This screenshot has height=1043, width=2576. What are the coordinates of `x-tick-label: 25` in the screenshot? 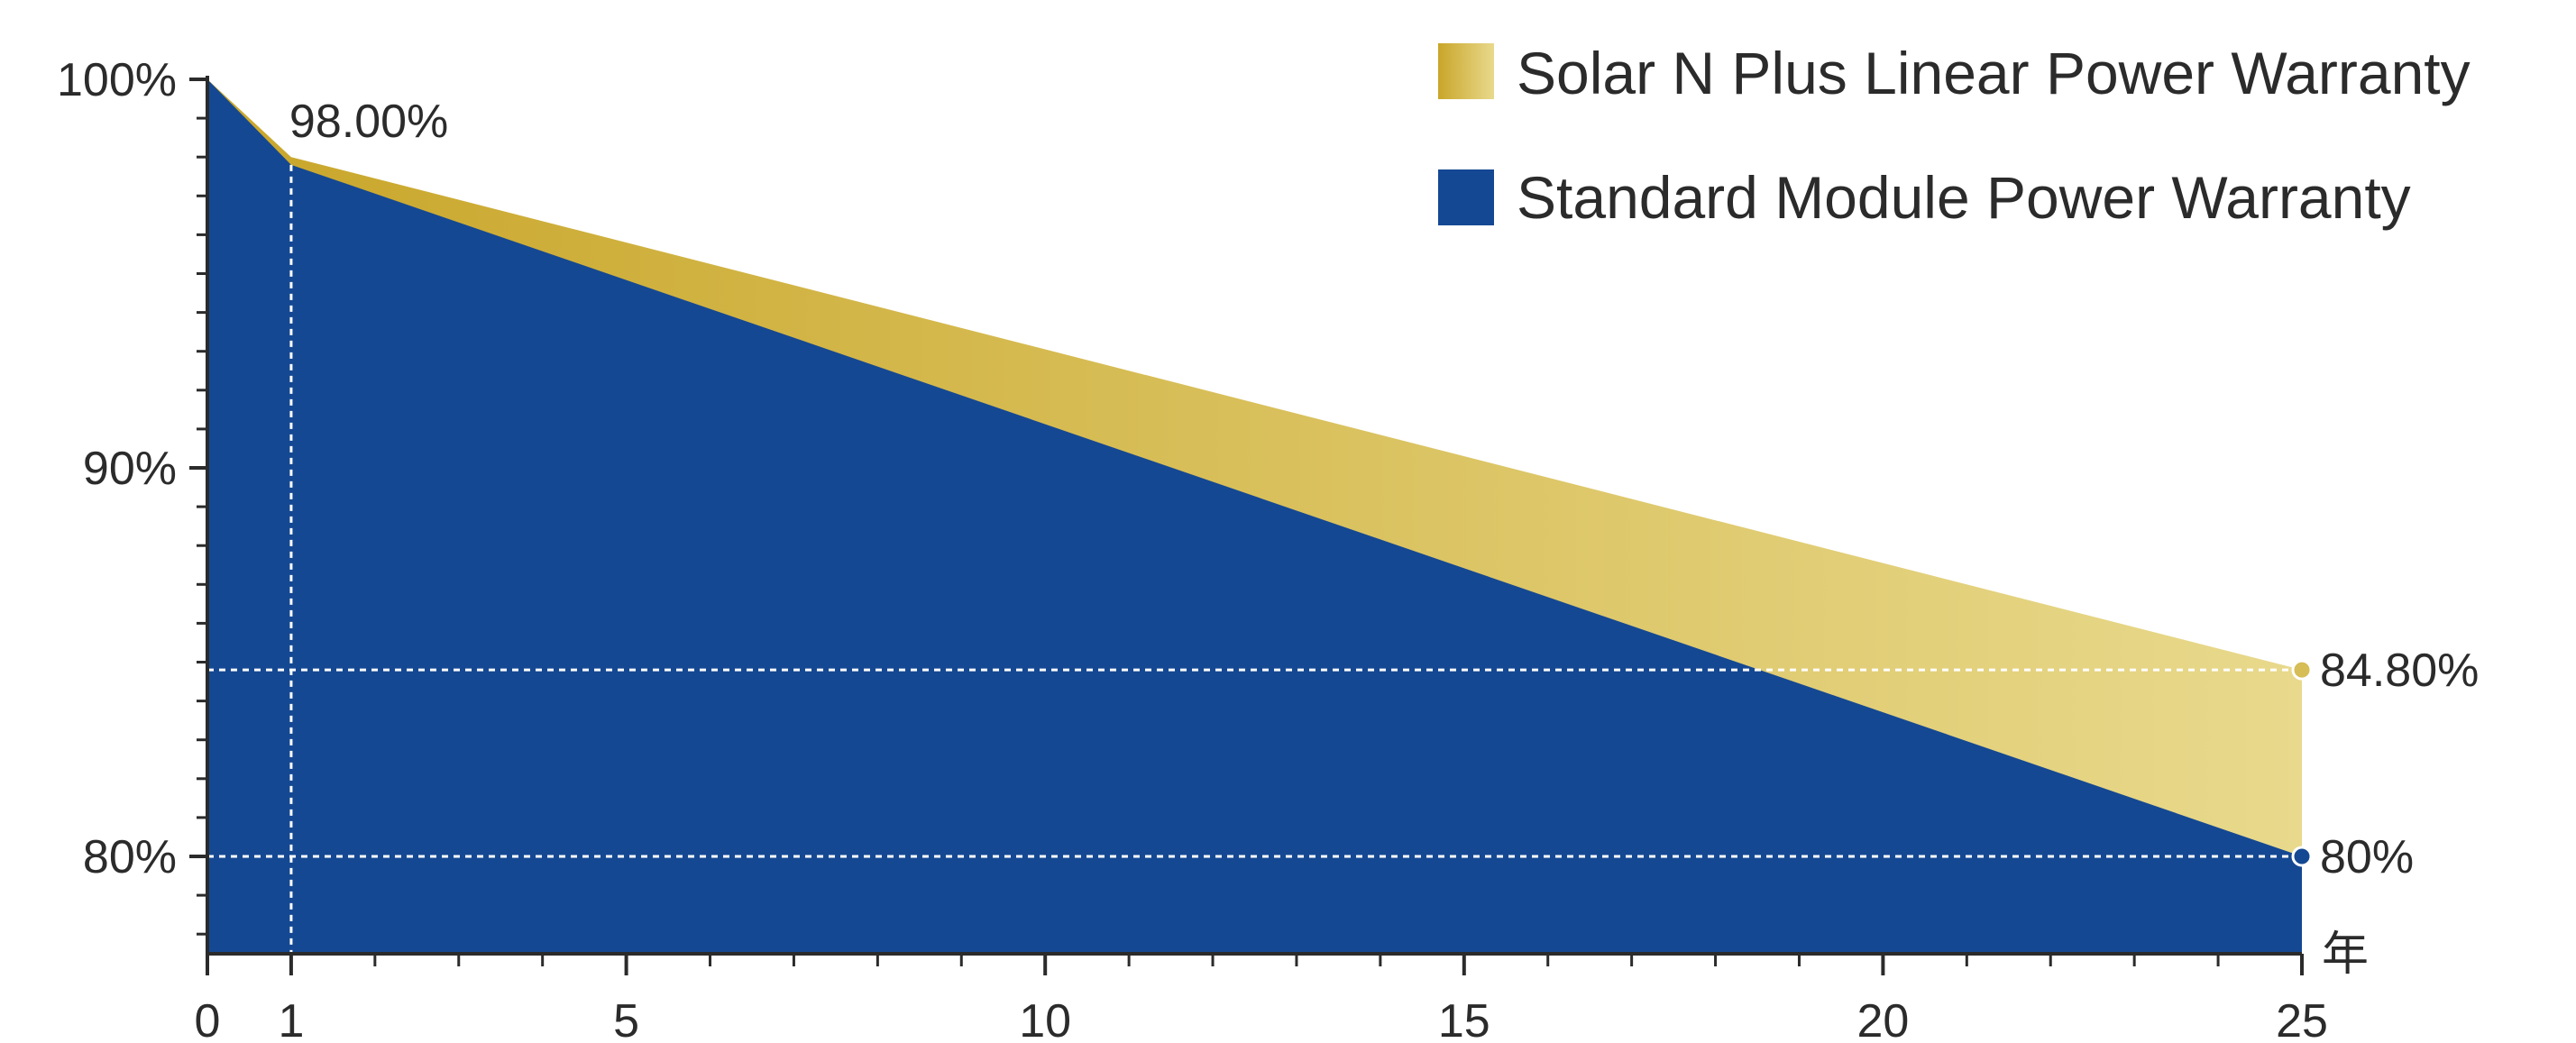 It's located at (2302, 1019).